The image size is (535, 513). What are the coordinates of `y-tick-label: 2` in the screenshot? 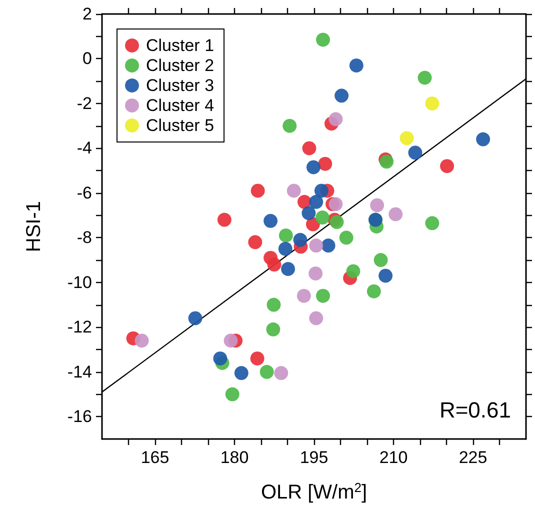 It's located at (87, 14).